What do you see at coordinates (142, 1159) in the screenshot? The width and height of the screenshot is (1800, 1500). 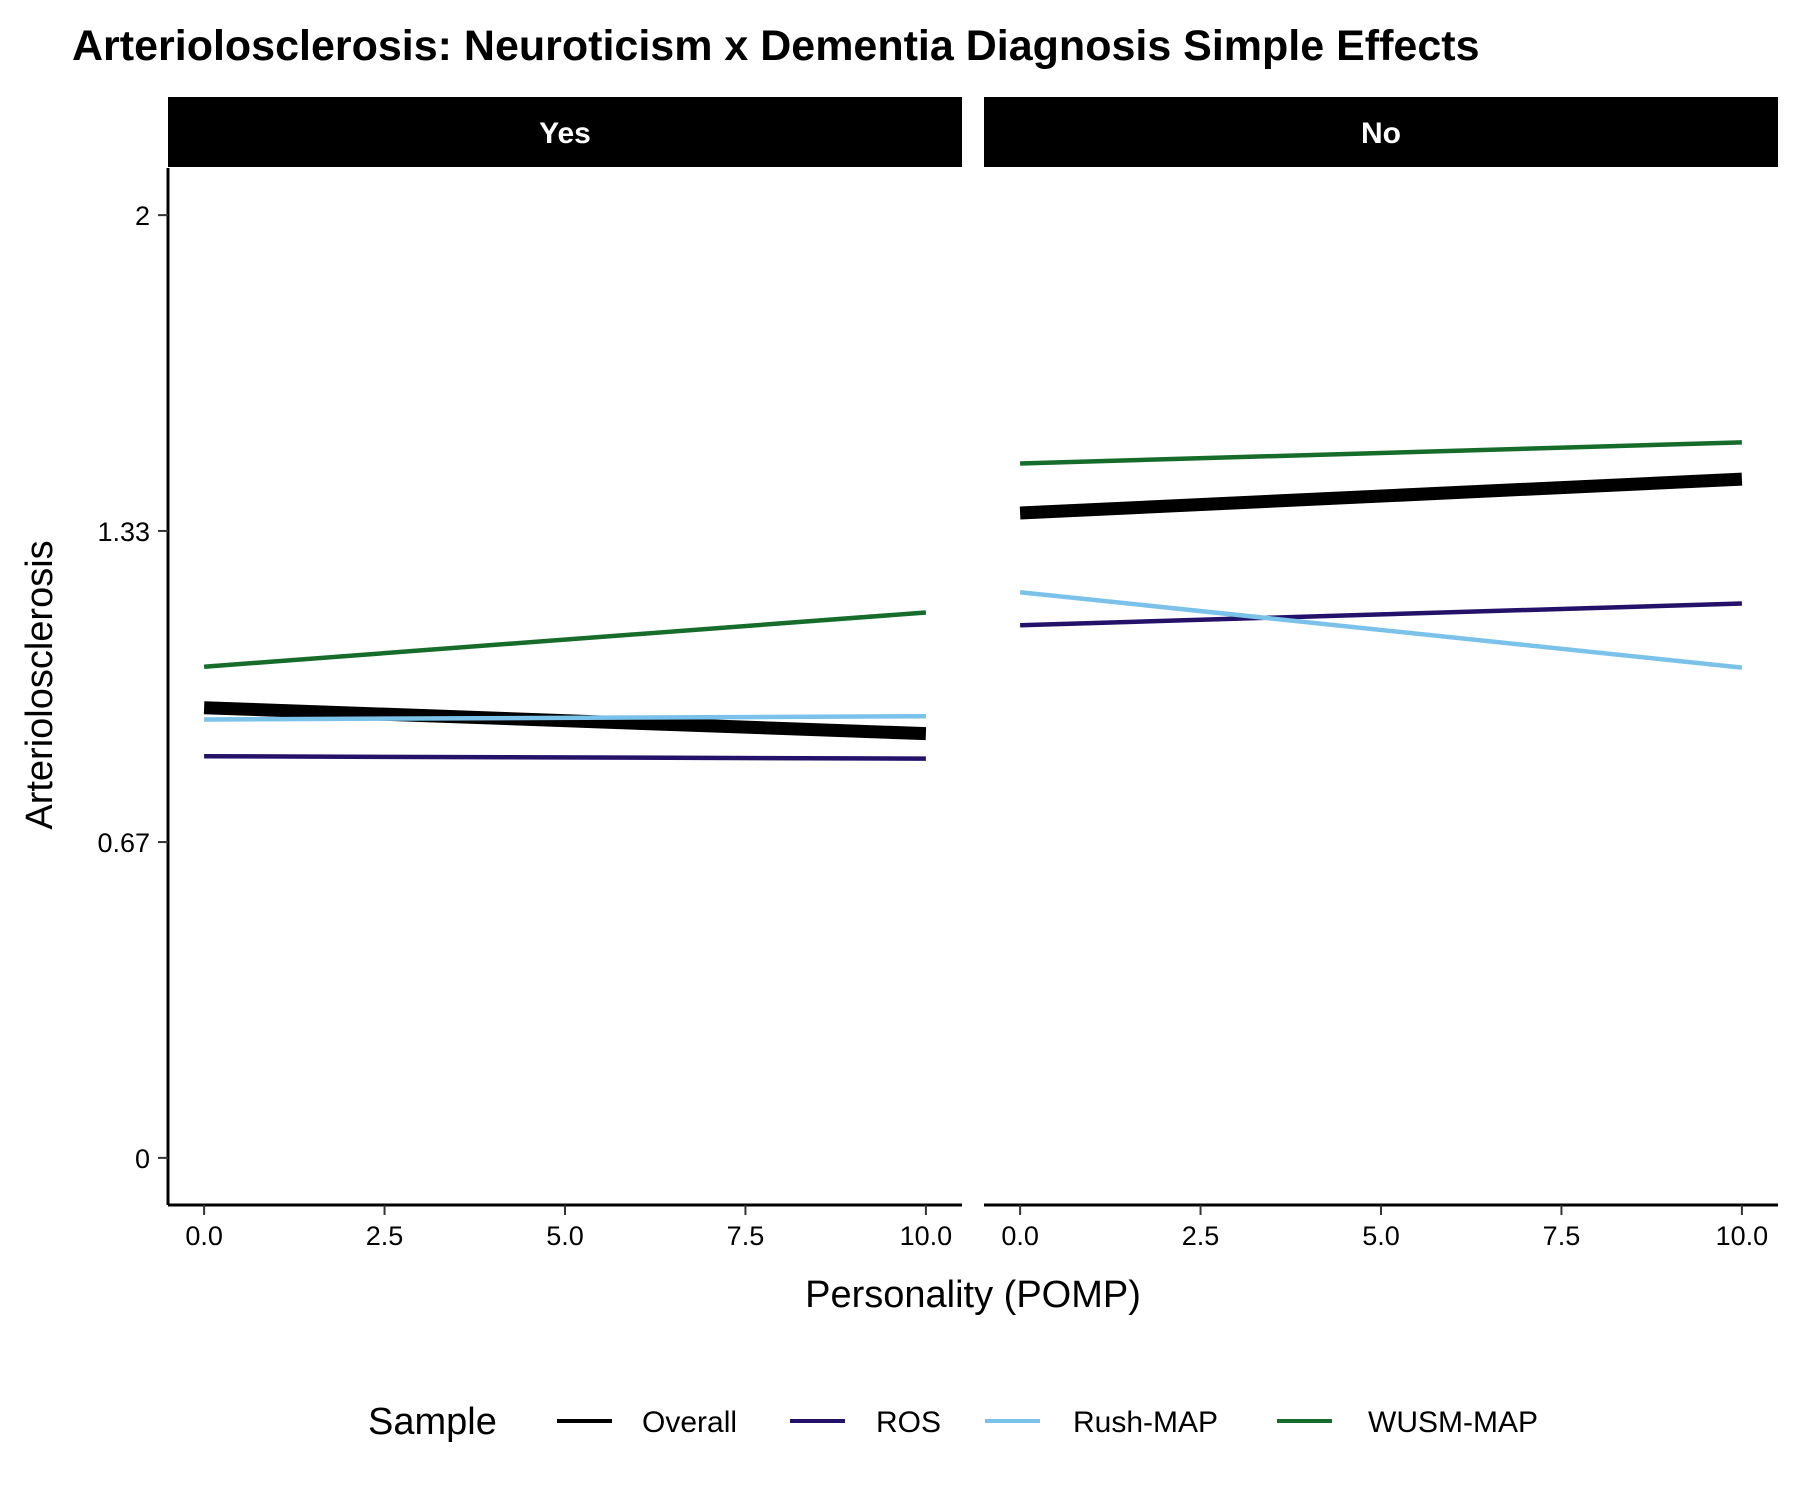 I see `y-tick-label: 0` at bounding box center [142, 1159].